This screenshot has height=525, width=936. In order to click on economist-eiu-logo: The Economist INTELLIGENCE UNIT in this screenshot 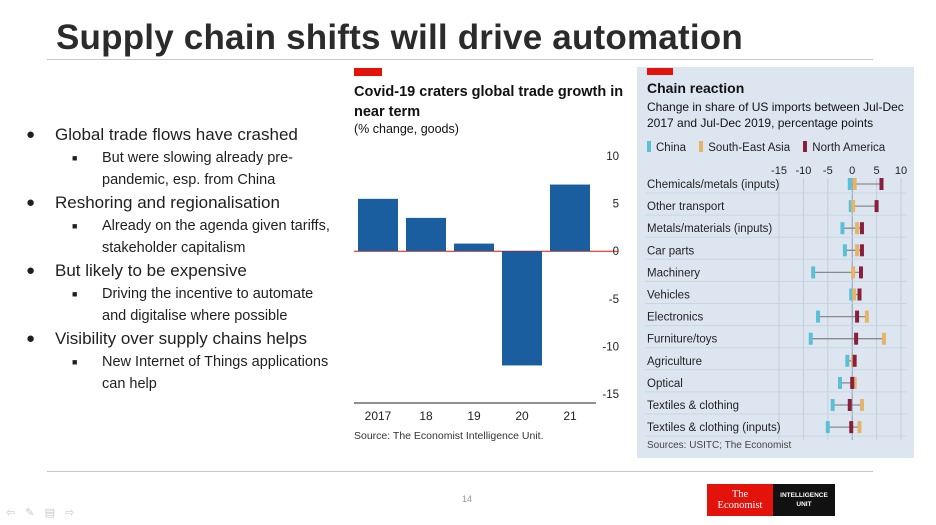, I will do `click(771, 500)`.